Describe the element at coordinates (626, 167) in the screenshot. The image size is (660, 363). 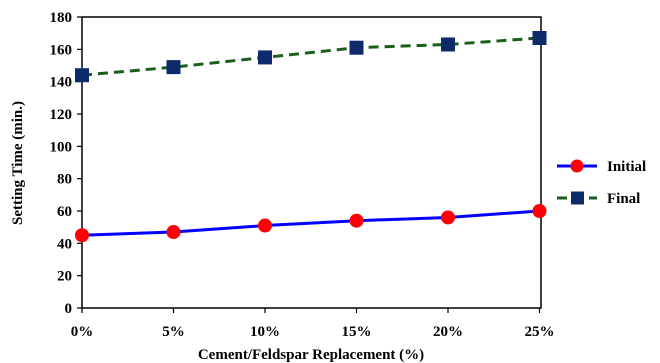
I see `legend-label-initial: Initial` at that location.